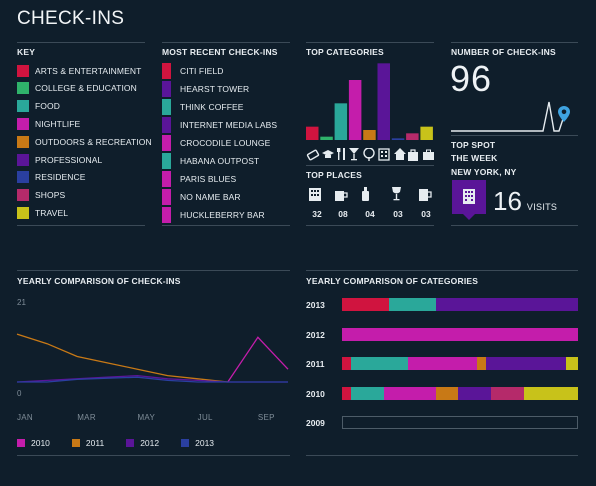 Image resolution: width=596 pixels, height=486 pixels. Describe the element at coordinates (79, 70) in the screenshot. I see `key-item: ARTS & ENTERTAINMENT` at that location.